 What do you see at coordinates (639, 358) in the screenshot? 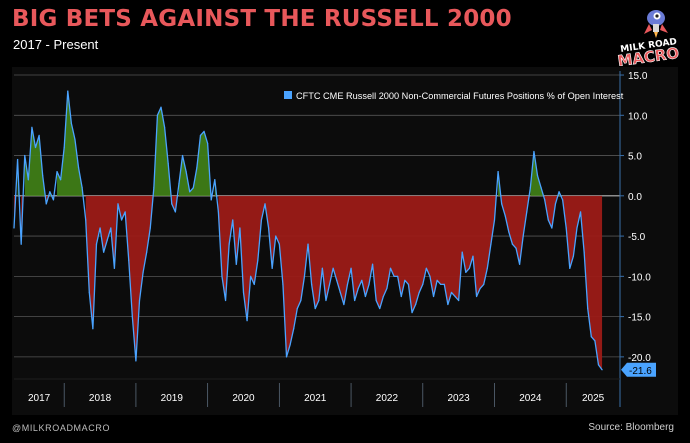
I see `y-tick-label-7: -20.0` at bounding box center [639, 358].